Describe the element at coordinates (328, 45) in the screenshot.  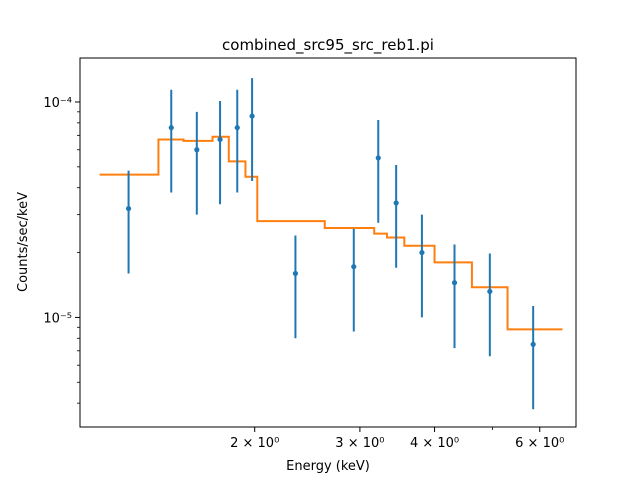
I see `chart-title: combined_src95_src_reb1.pi` at that location.